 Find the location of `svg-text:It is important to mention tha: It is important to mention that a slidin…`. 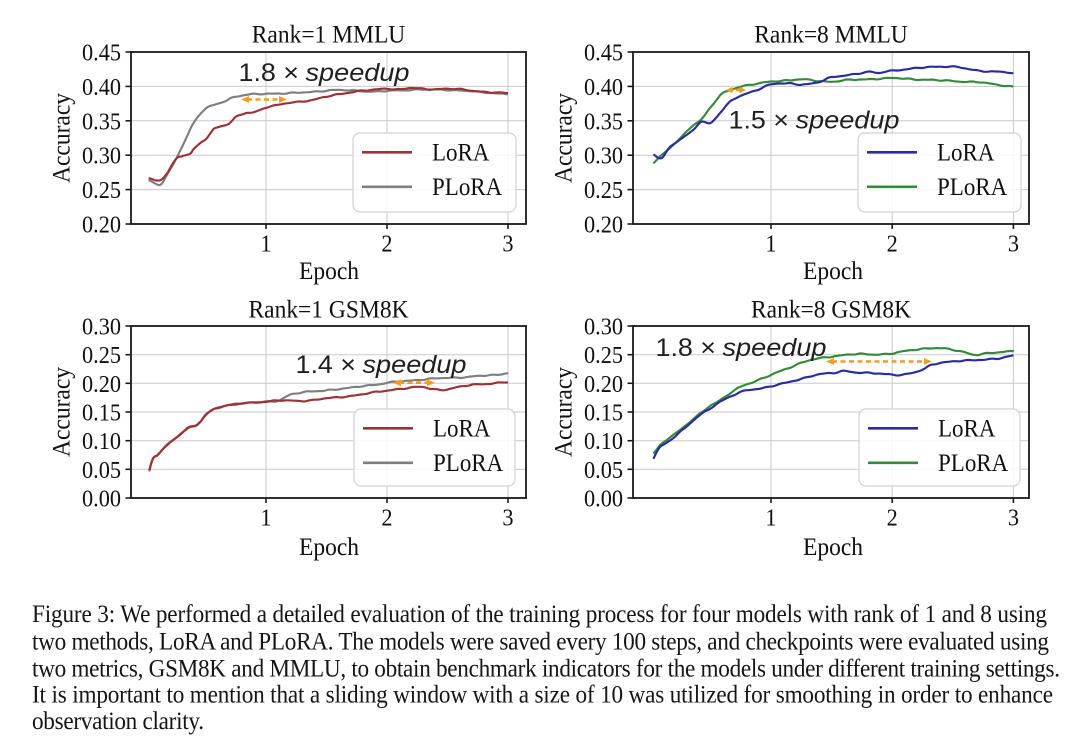

svg-text:It is important to mention tha: It is important to mention that a slidin… is located at coordinates (542, 695).